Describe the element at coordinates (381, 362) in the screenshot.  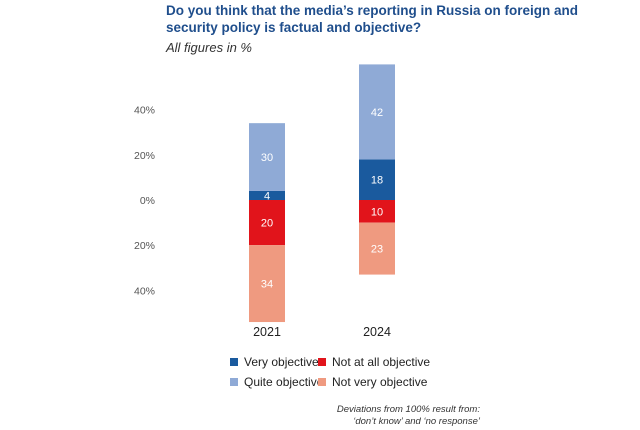
I see `legend-label: Not at all objective` at that location.